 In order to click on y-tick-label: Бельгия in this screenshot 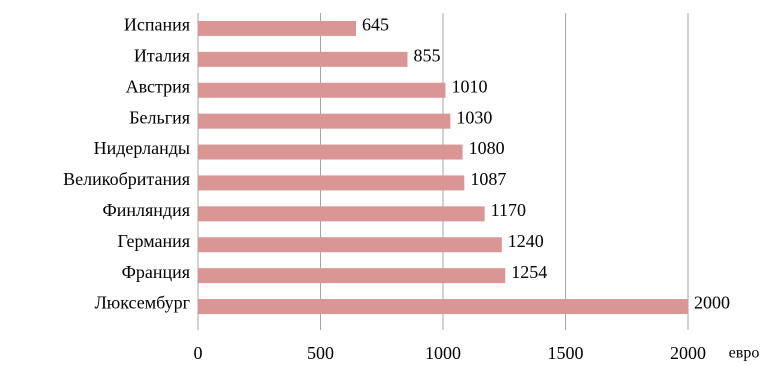, I will do `click(159, 117)`.